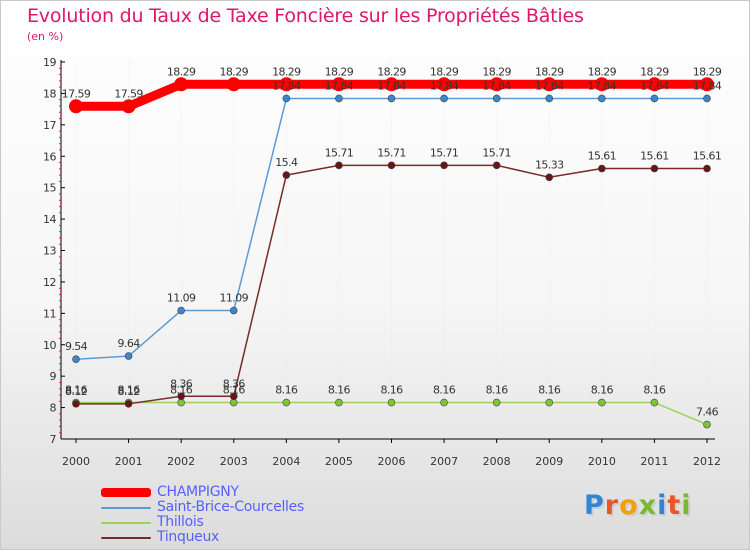  Describe the element at coordinates (49, 188) in the screenshot. I see `y-tick-label: 15` at that location.